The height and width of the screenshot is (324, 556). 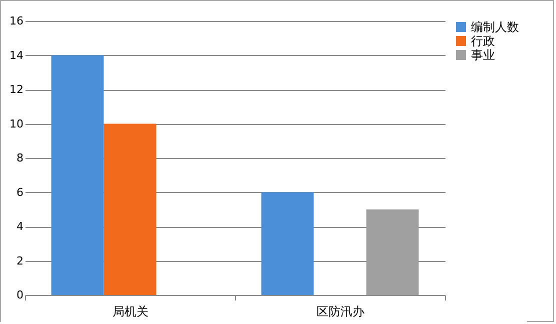 What do you see at coordinates (20, 295) in the screenshot?
I see `y-tick-label: 0` at bounding box center [20, 295].